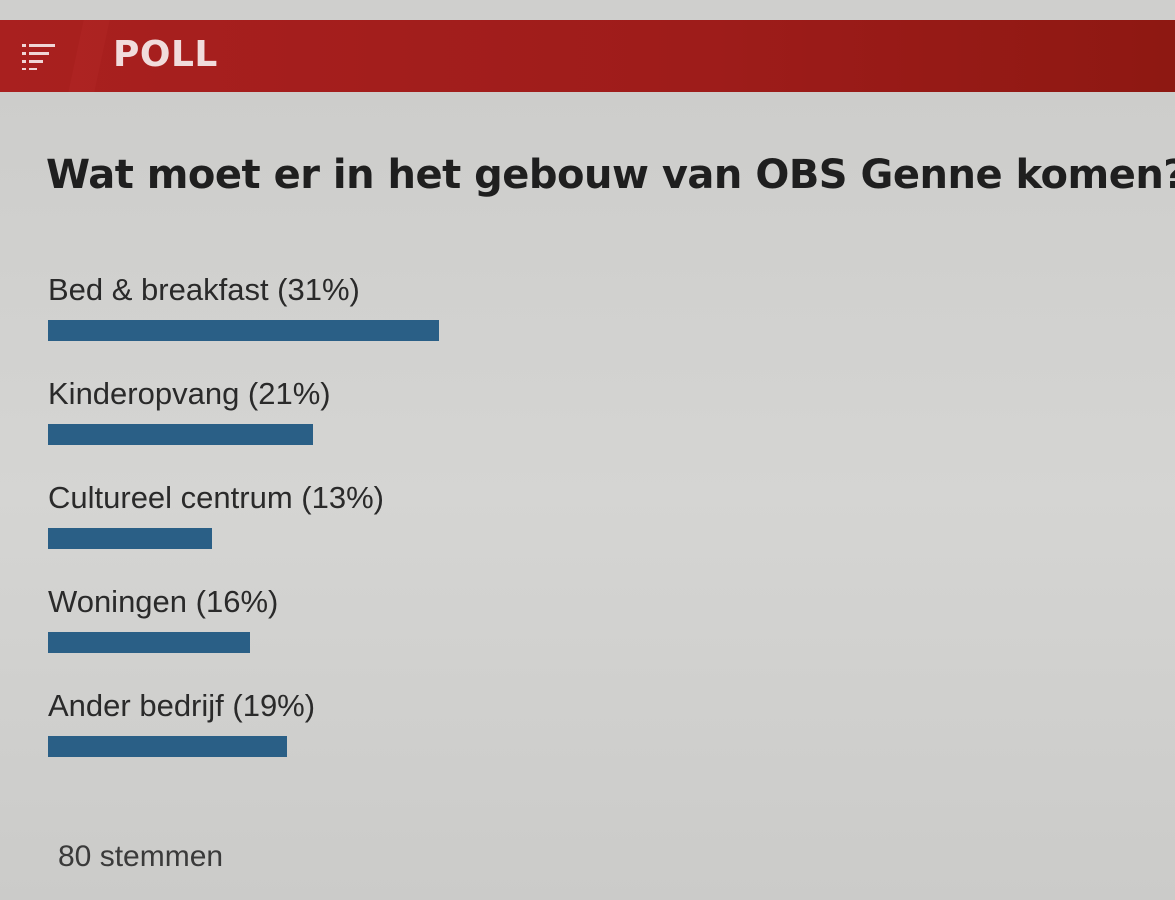  What do you see at coordinates (38, 57) in the screenshot?
I see `list-filter-icon` at bounding box center [38, 57].